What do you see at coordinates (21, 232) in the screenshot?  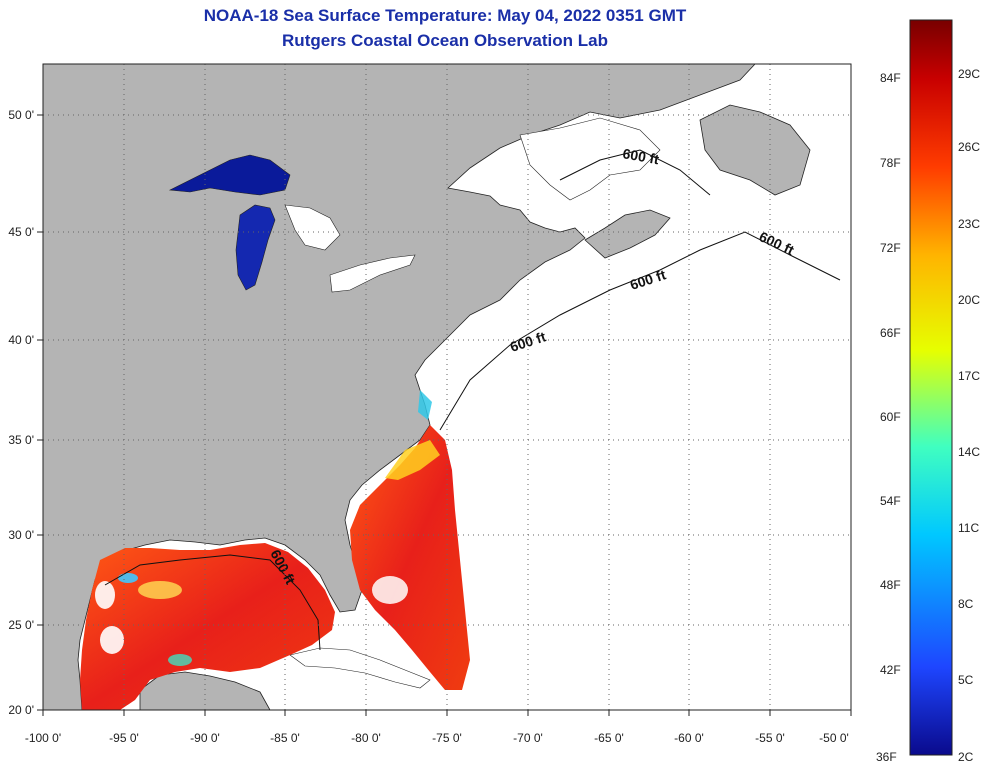 I see `lat-label: 45 0'` at bounding box center [21, 232].